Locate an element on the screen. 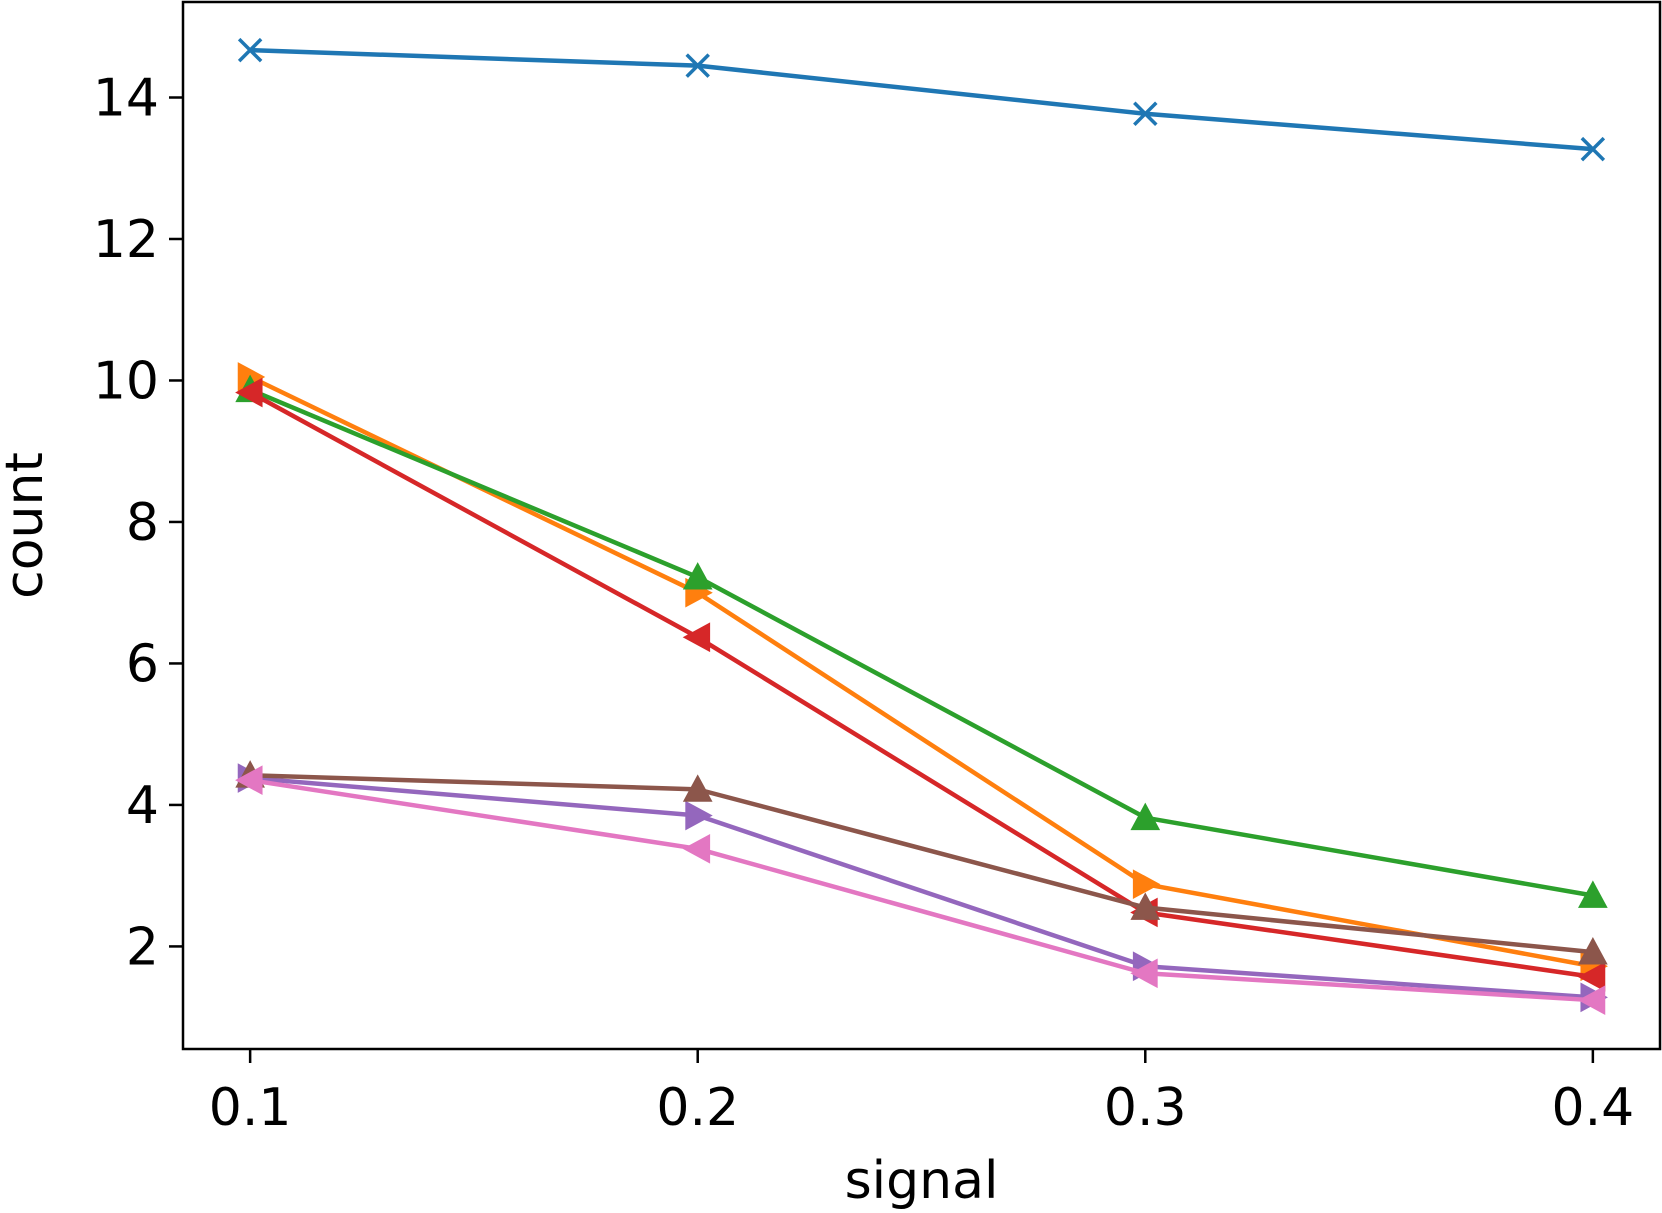 The width and height of the screenshot is (1662, 1213). x-tick-label: 0.2 is located at coordinates (697, 1108).